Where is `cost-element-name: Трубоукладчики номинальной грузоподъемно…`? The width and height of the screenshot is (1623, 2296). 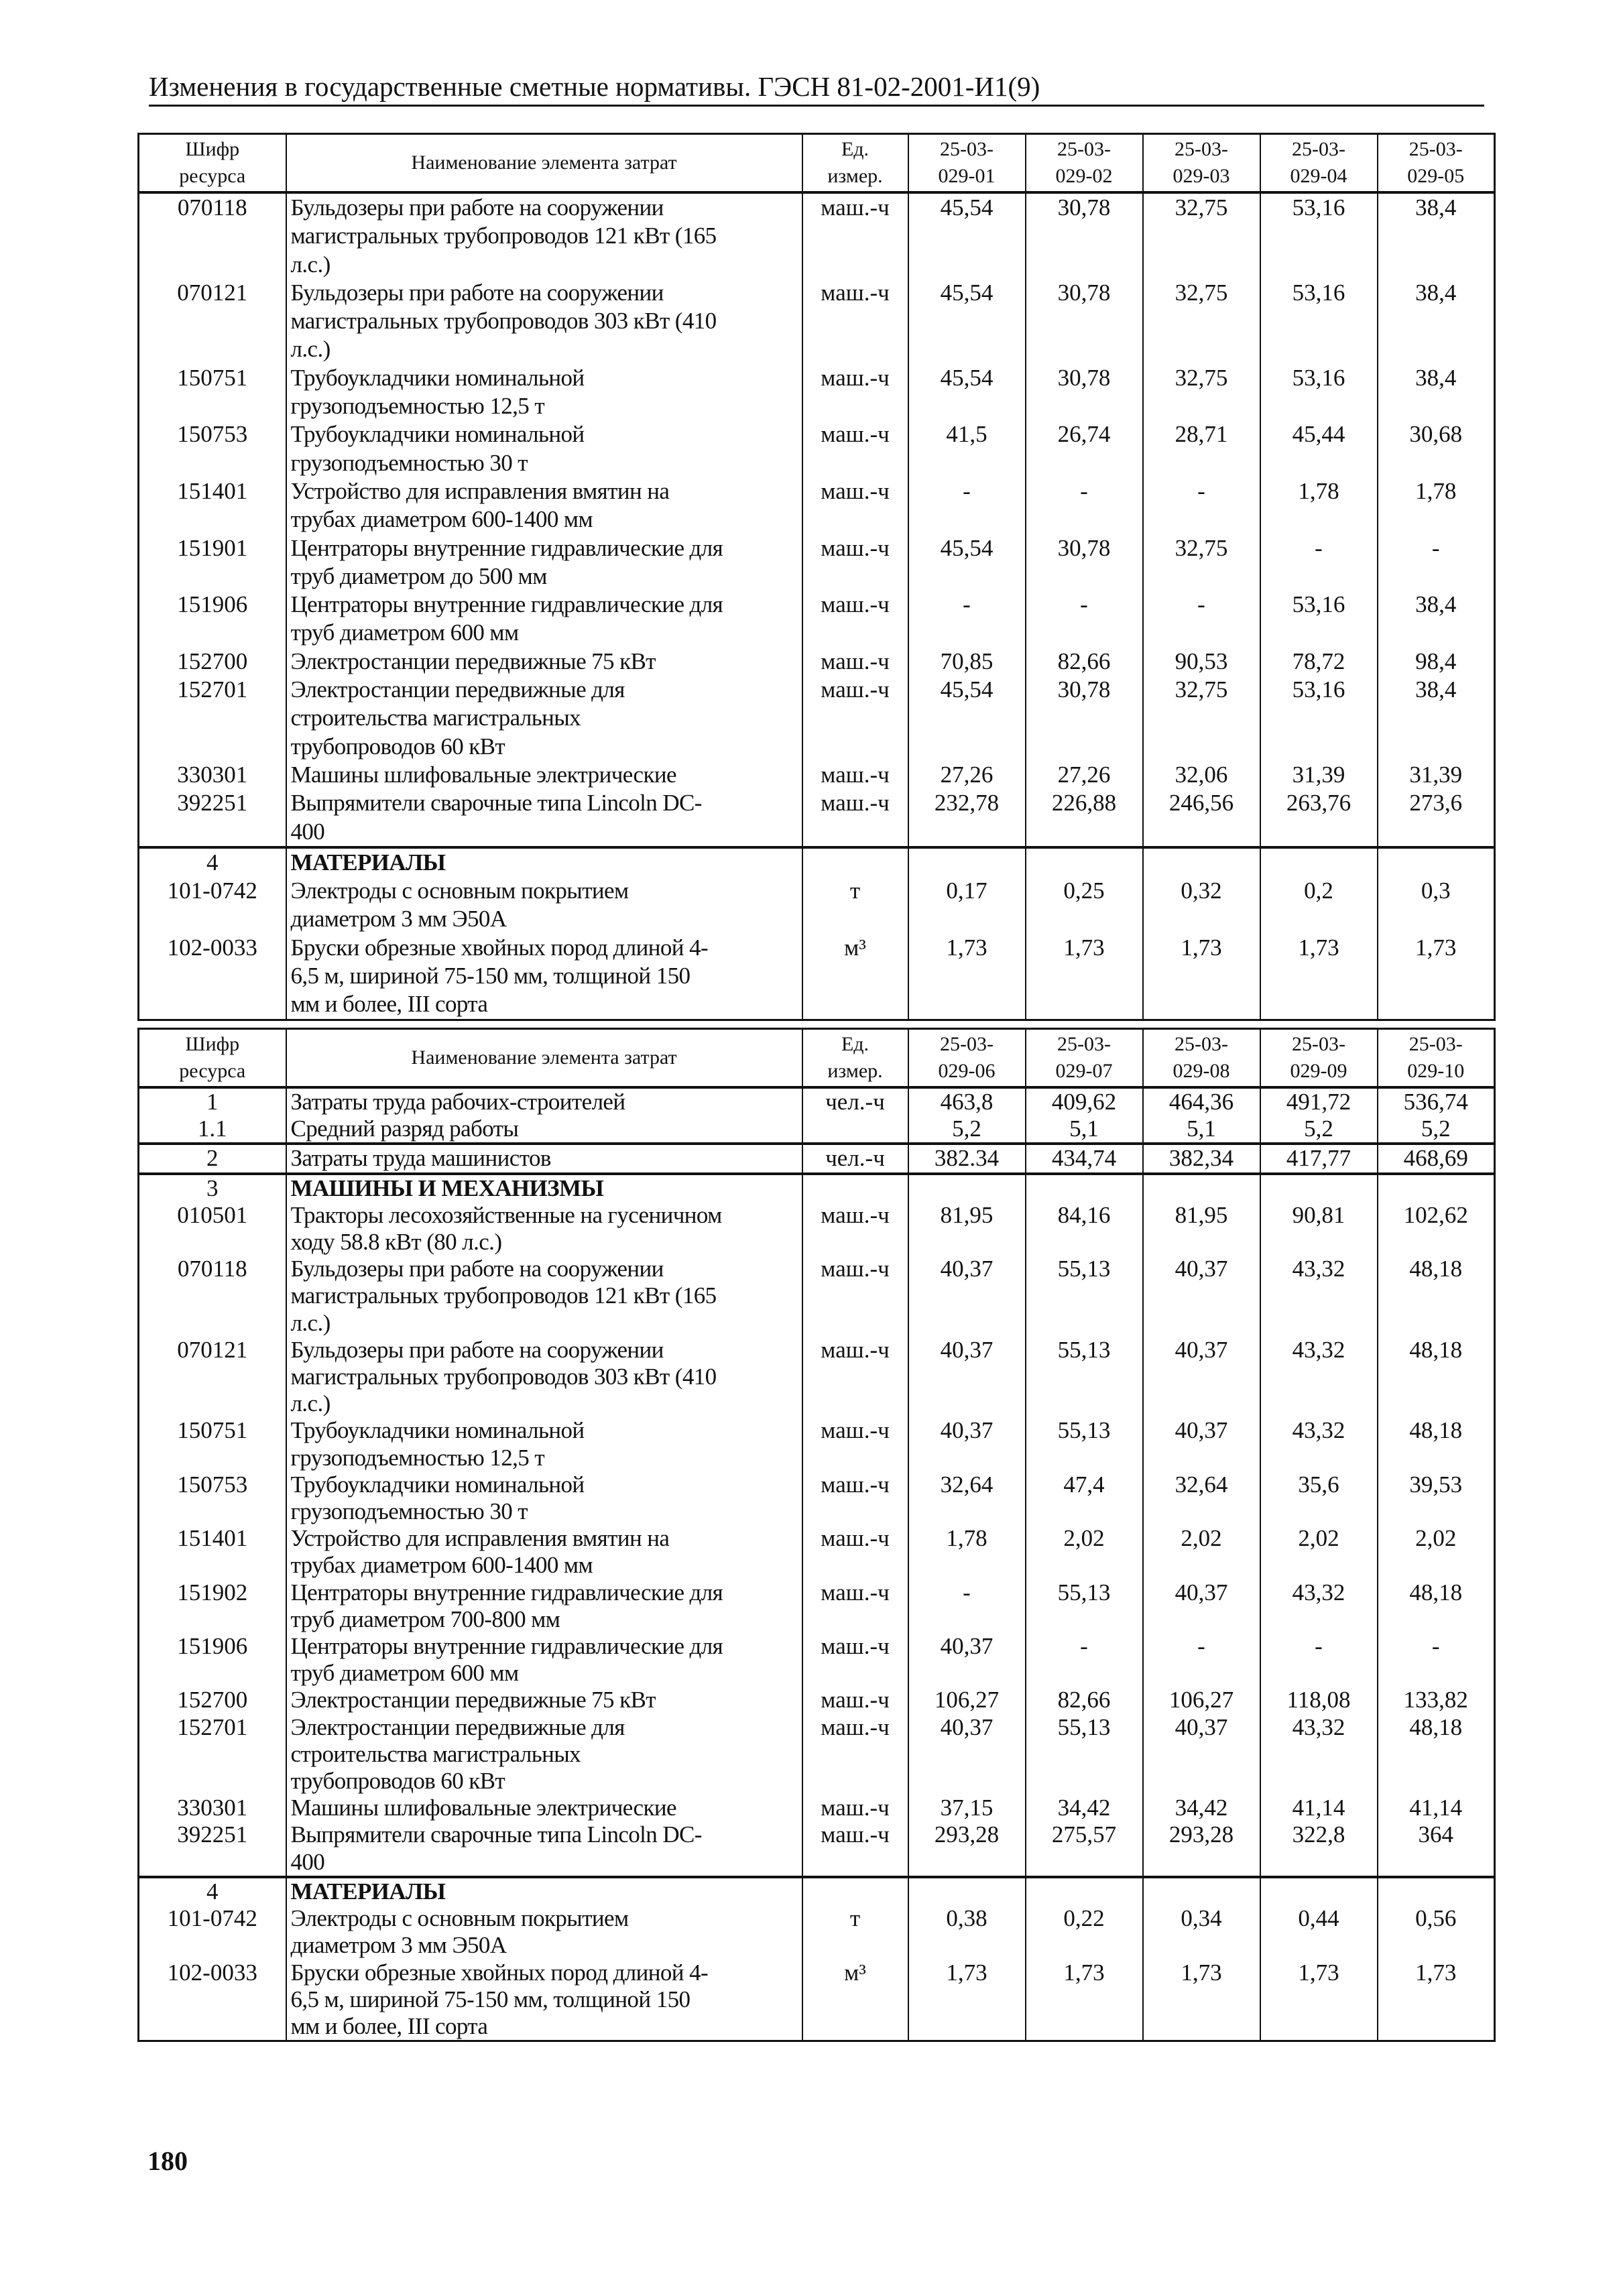
cost-element-name: Трубоукладчики номинальной грузоподъемно… is located at coordinates (544, 1498).